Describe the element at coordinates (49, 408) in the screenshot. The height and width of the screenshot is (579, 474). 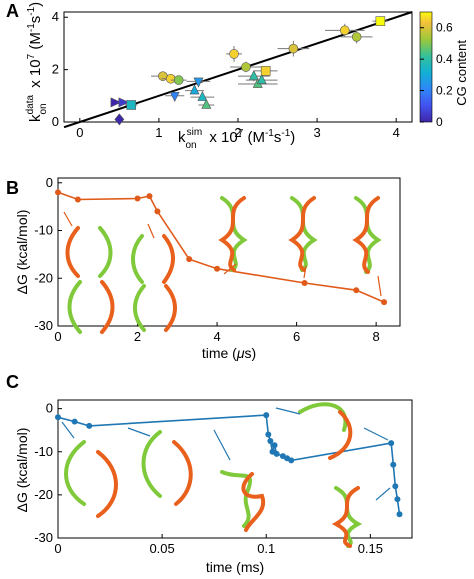
I see `y-tick-label-c: 0` at that location.